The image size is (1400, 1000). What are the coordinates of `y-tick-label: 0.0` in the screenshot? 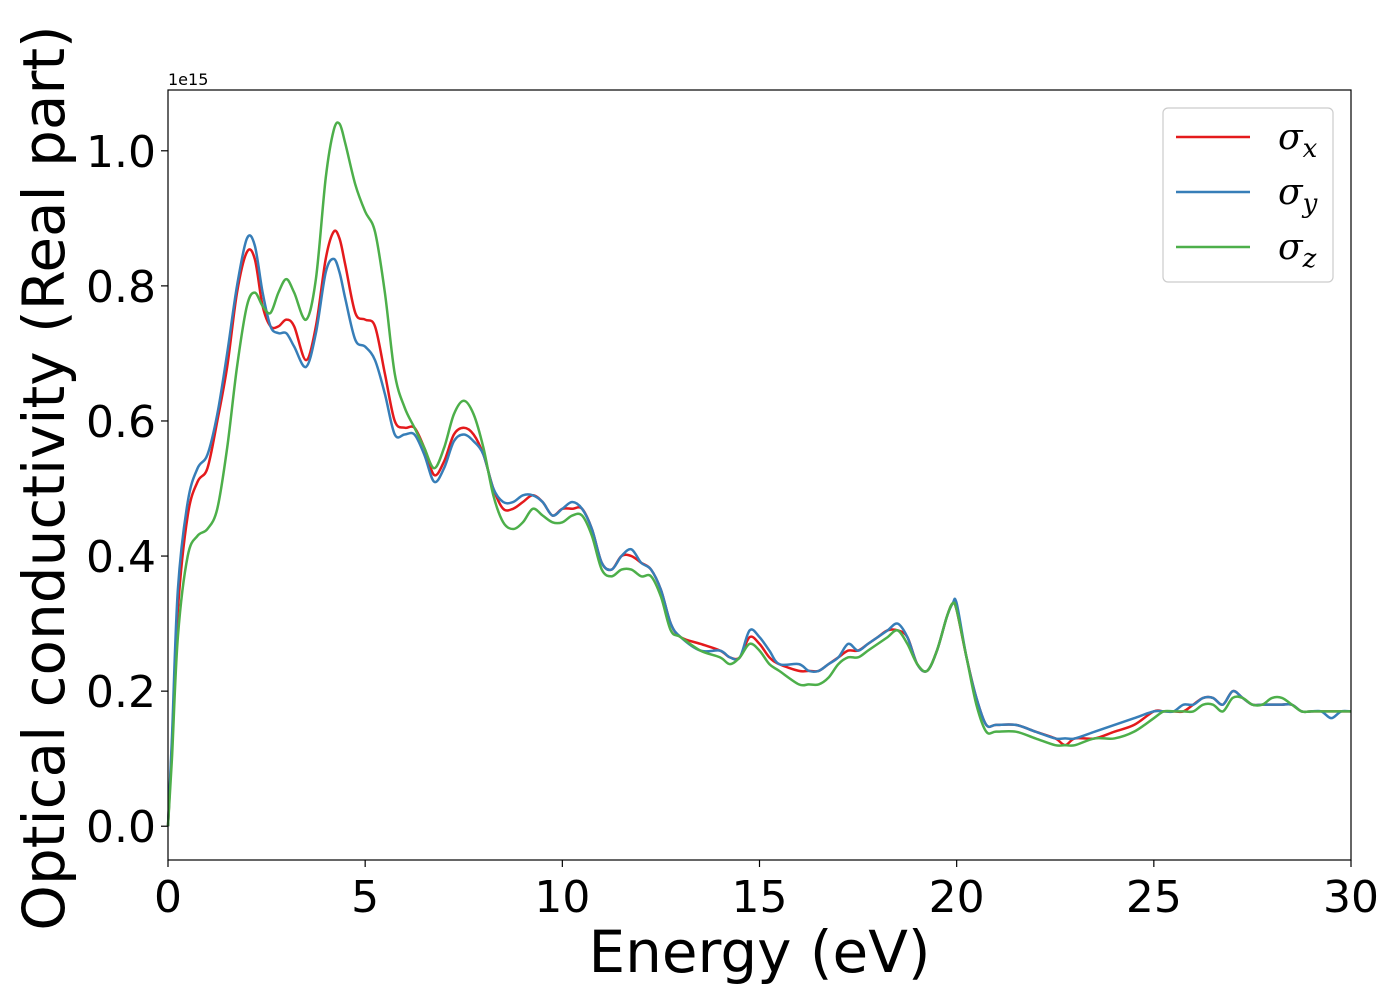 It's located at (121, 827).